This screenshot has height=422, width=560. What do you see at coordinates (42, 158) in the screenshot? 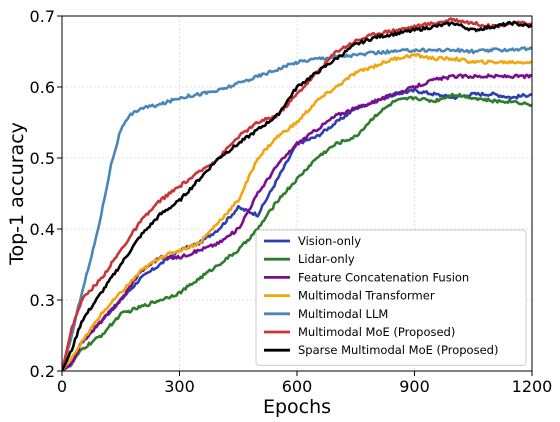
I see `y-tick-label: 0.5` at bounding box center [42, 158].